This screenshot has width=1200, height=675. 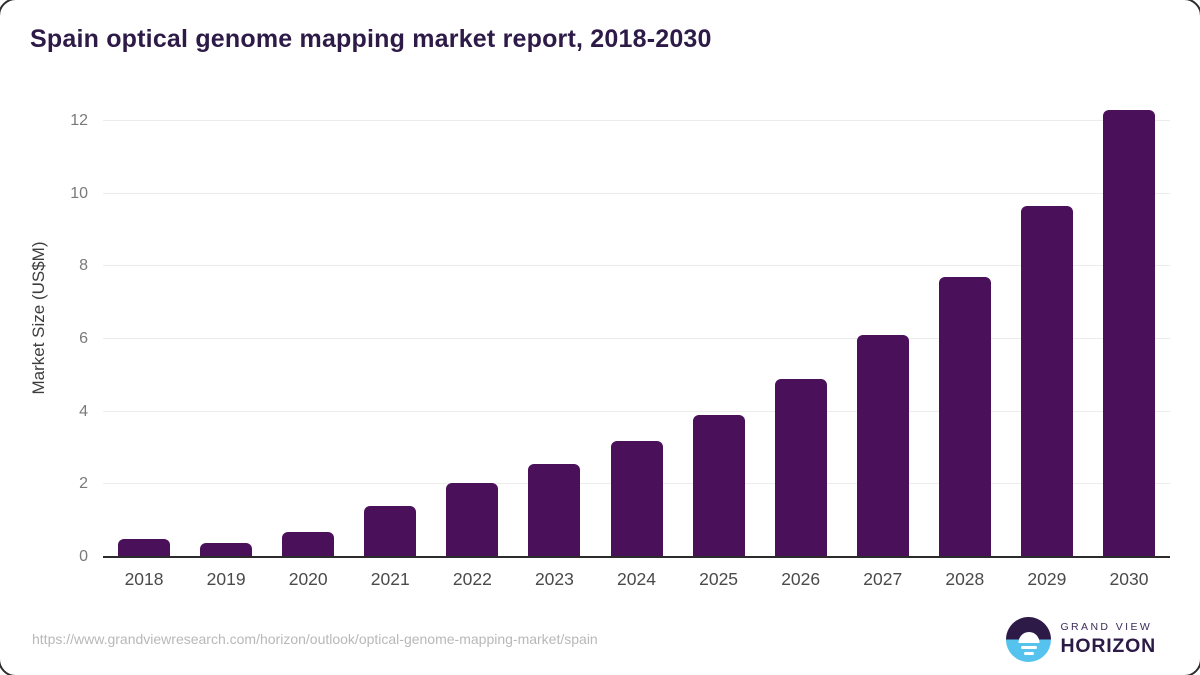 What do you see at coordinates (308, 579) in the screenshot?
I see `x-tick-label: 2020` at bounding box center [308, 579].